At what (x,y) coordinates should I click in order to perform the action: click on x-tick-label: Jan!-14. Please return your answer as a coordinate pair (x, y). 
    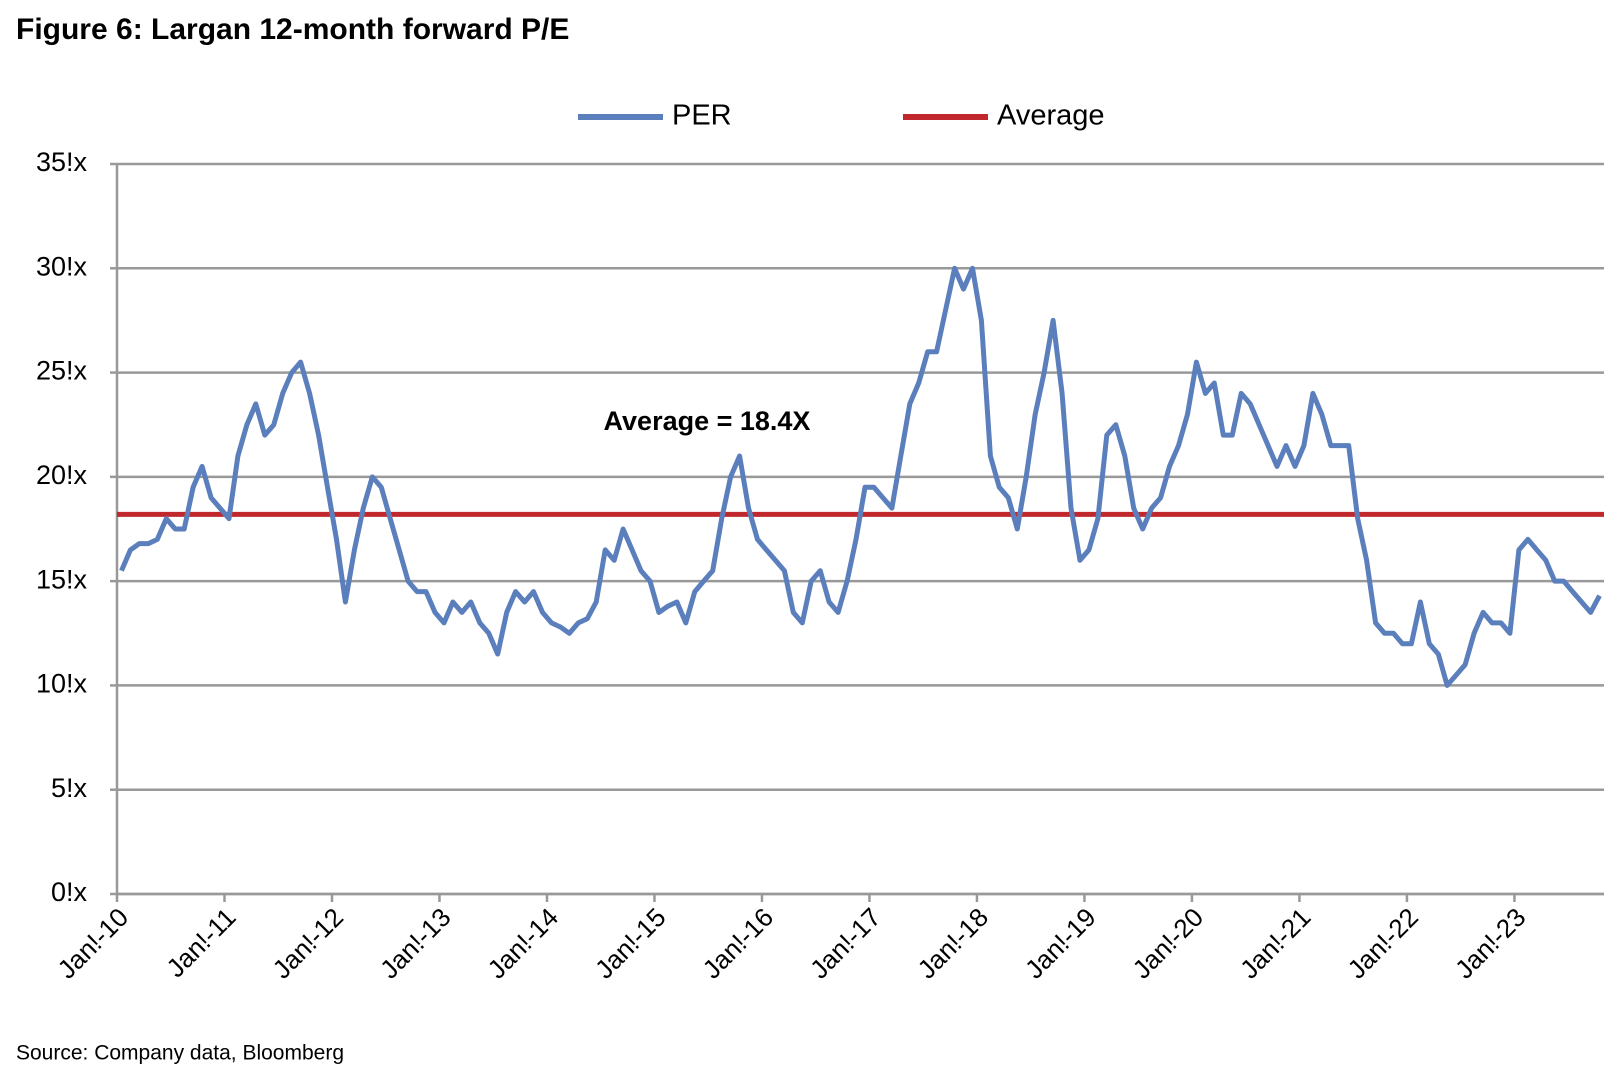
    Looking at the image, I should click on (523, 943).